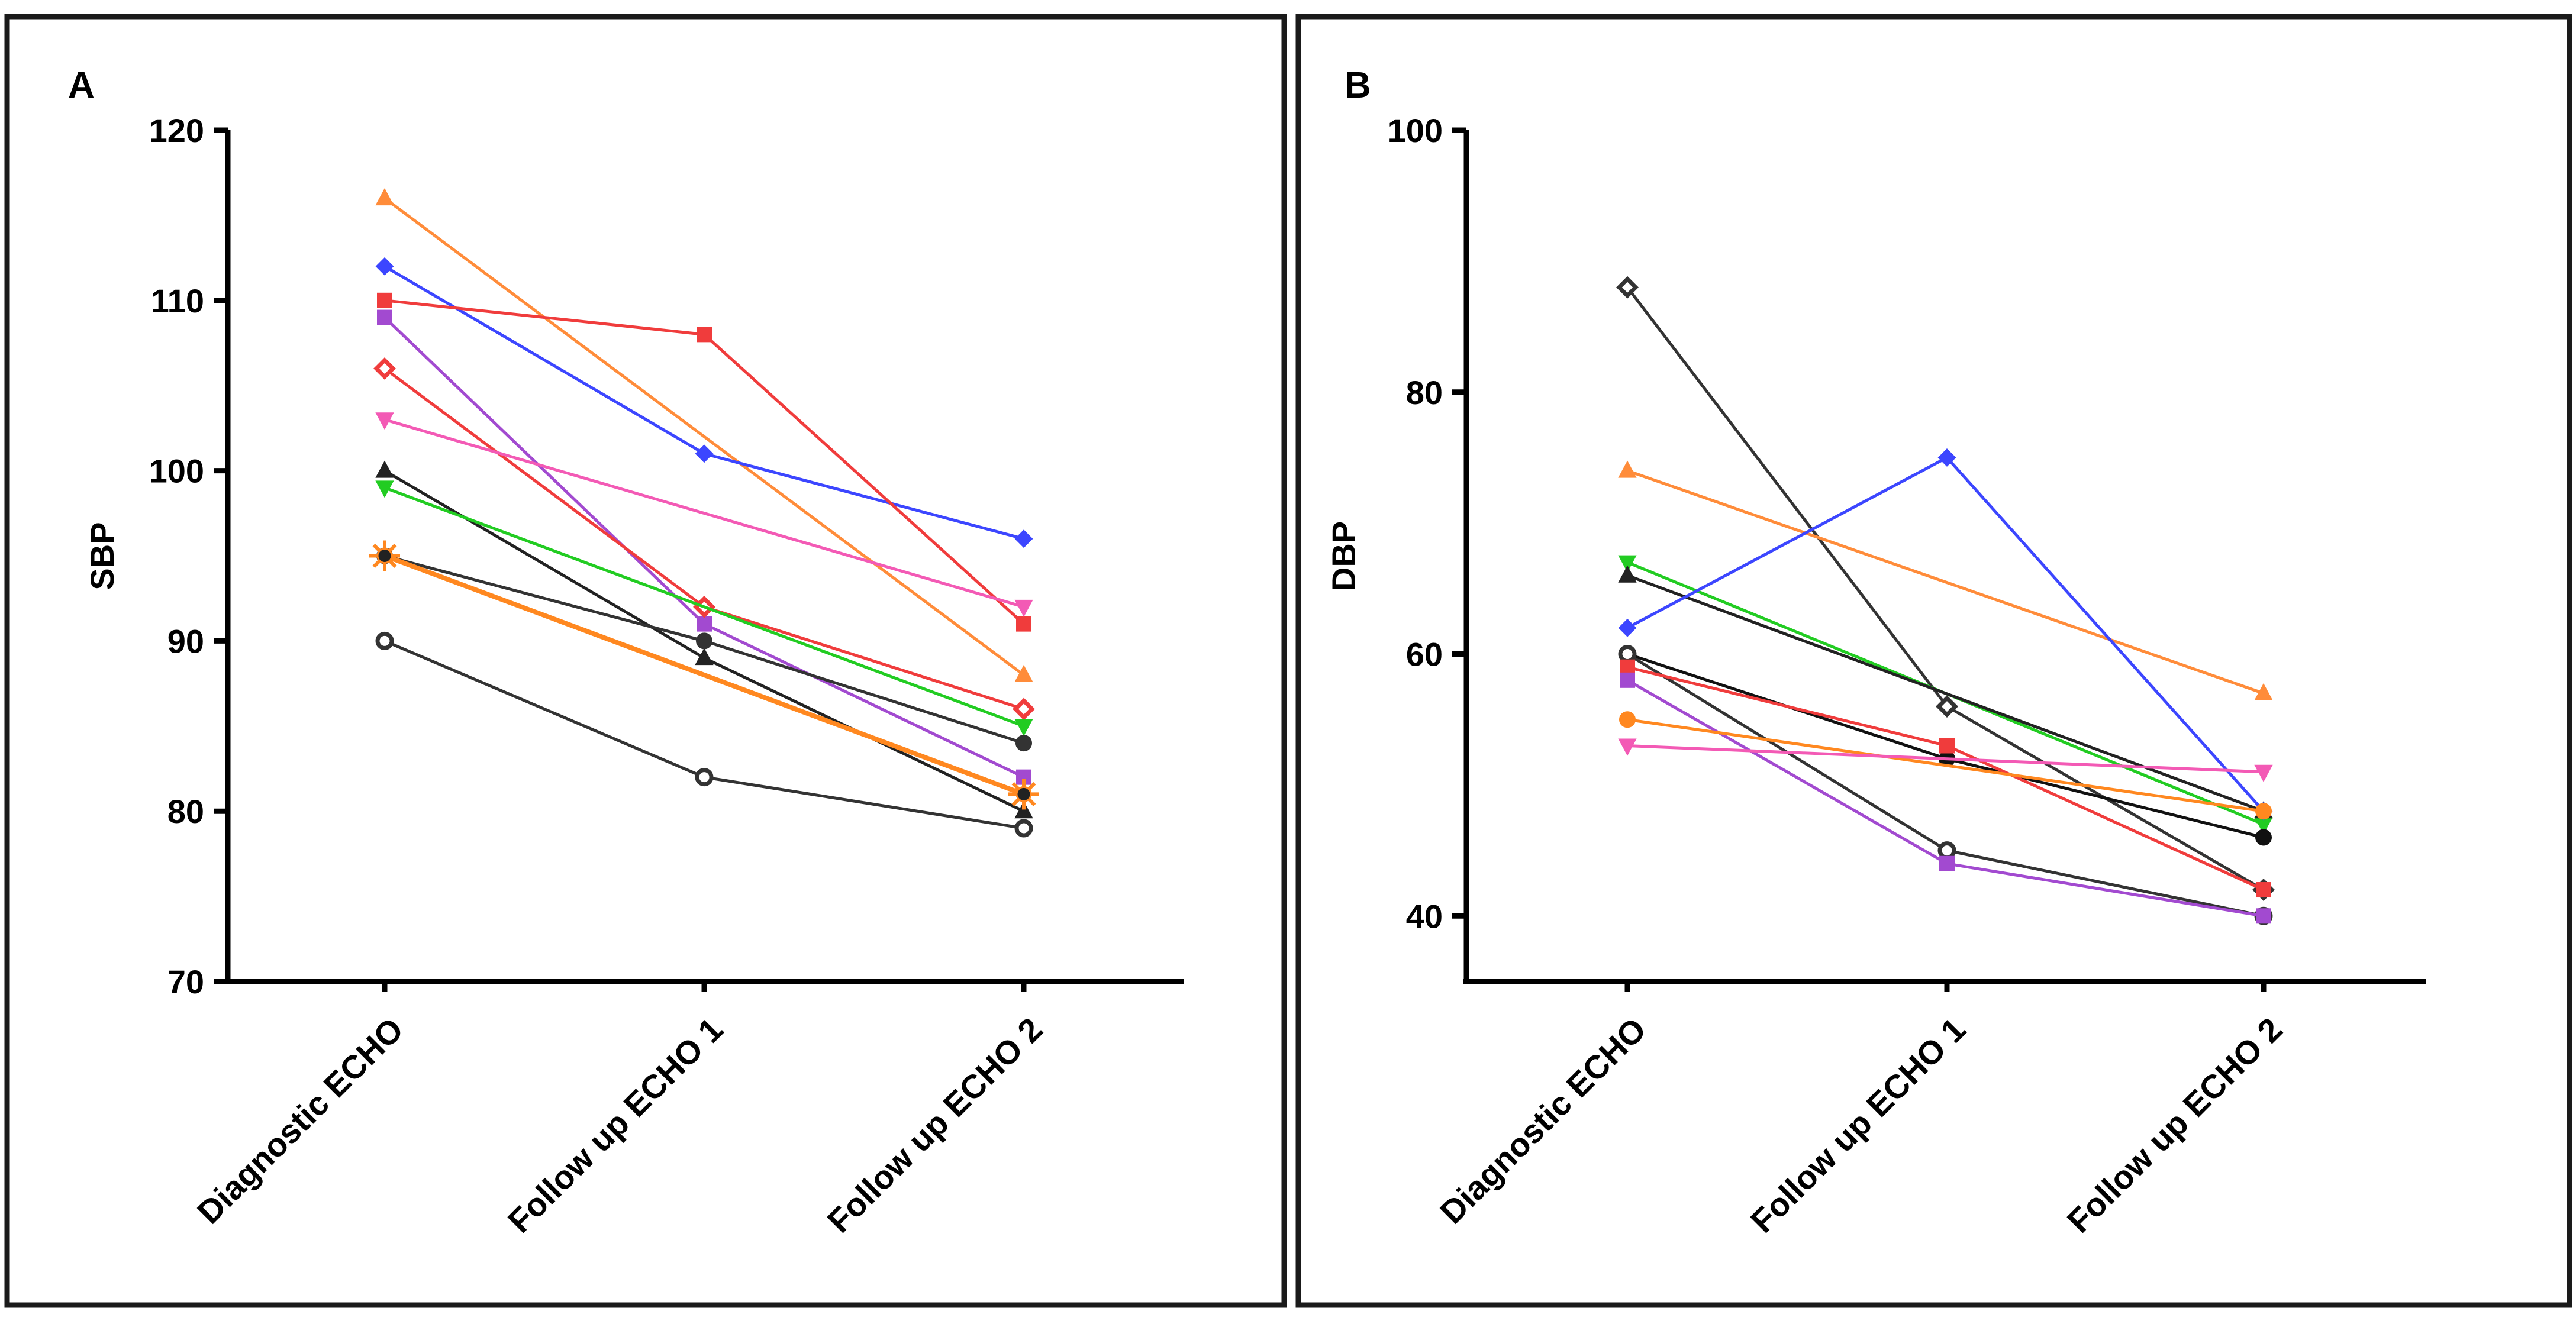  I want to click on y-tick-label-120: 120, so click(176, 130).